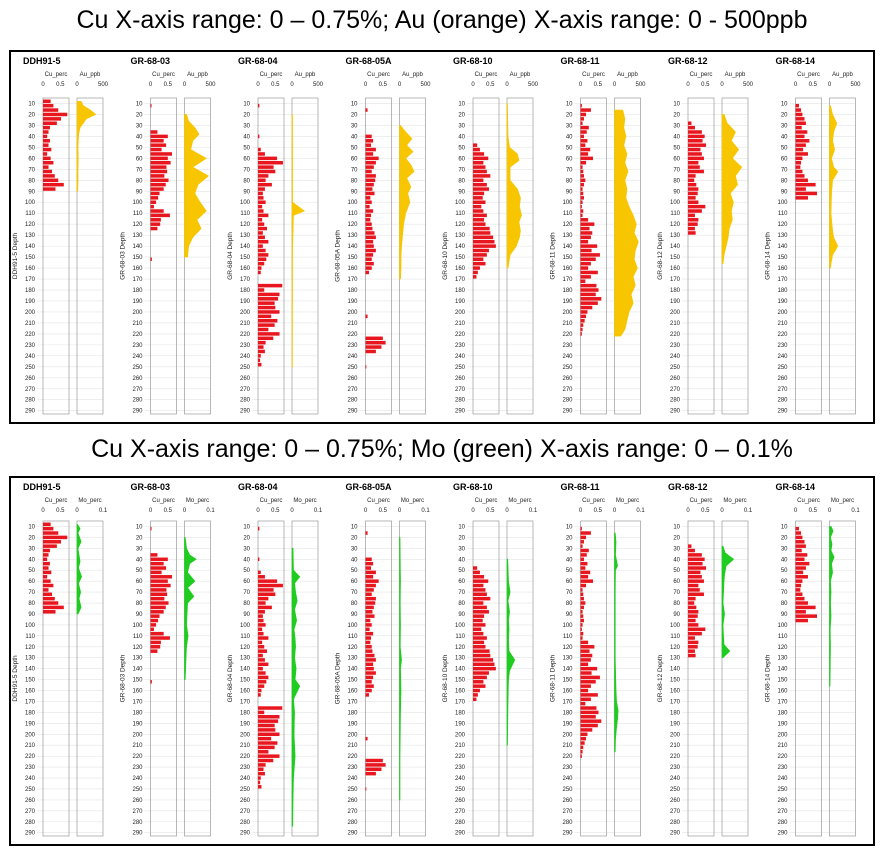 The image size is (884, 849). What do you see at coordinates (31, 159) in the screenshot?
I see `depth-tick-label: 60` at bounding box center [31, 159].